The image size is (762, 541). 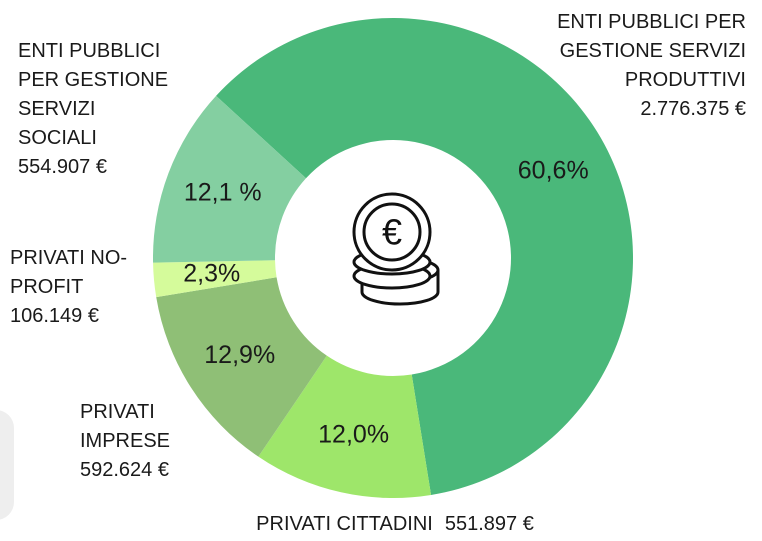 I want to click on category-name: PRIVATI NO-PROFIT, so click(x=69, y=272).